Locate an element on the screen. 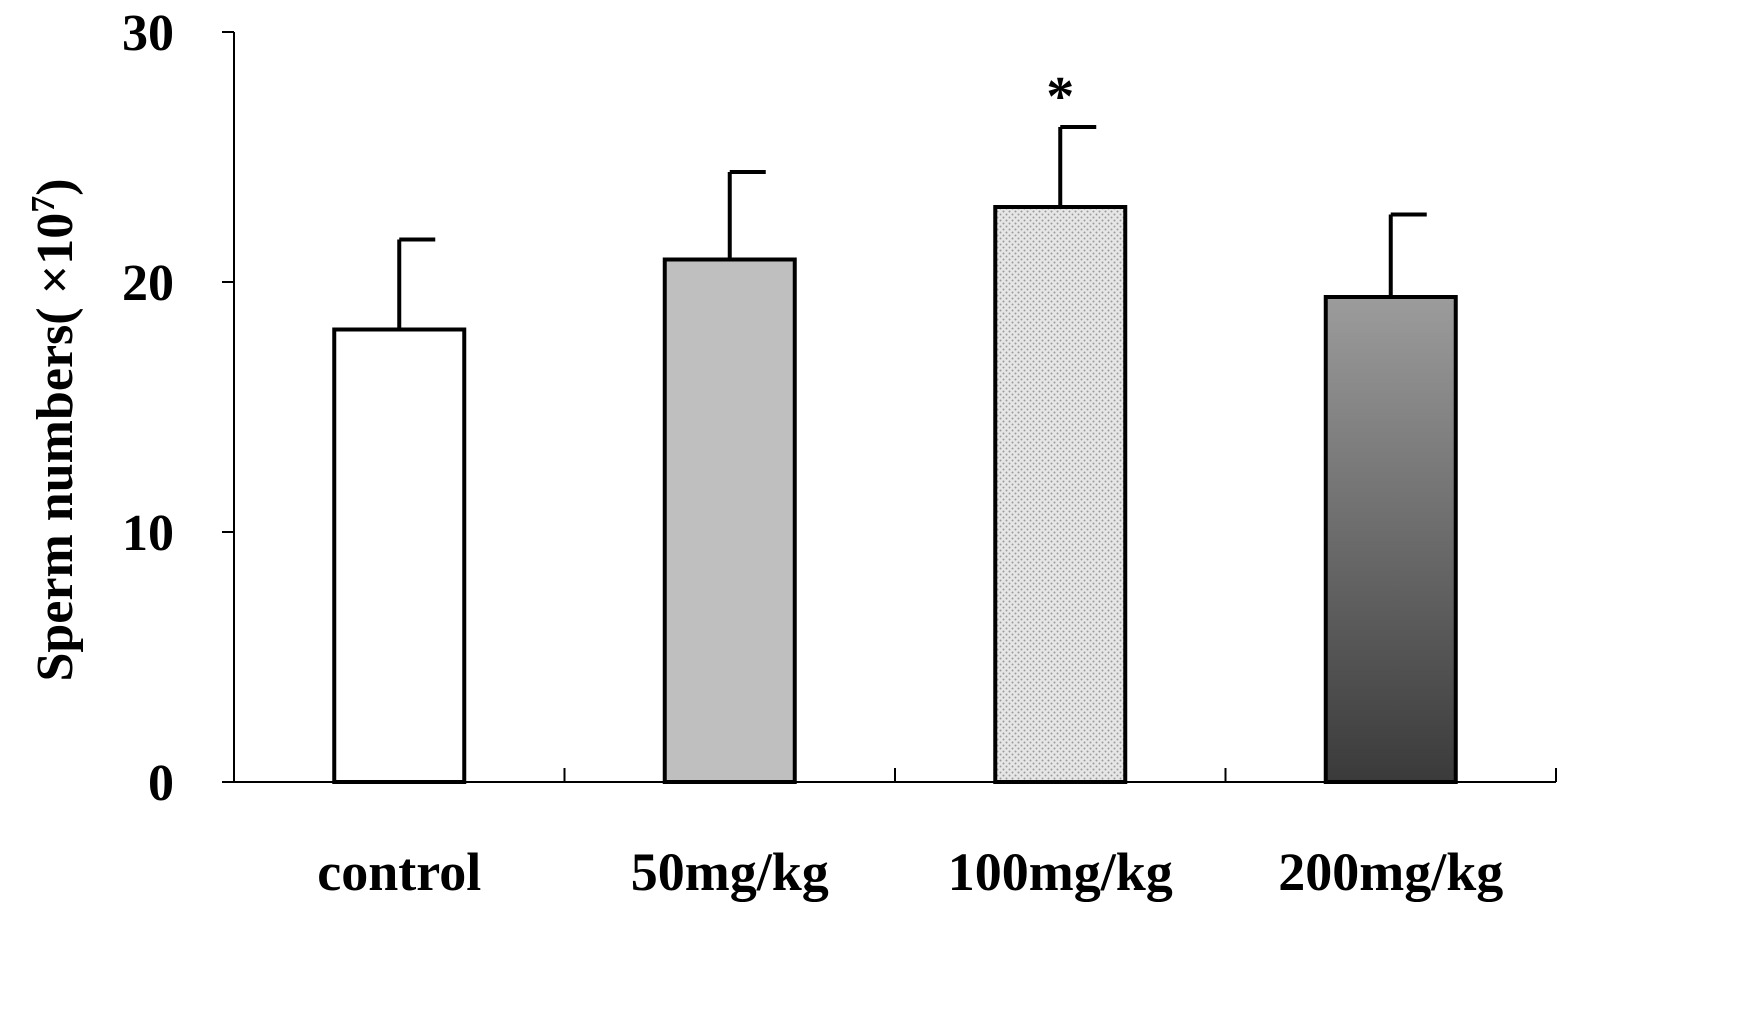  x-category-label: 200mg/kg is located at coordinates (1390, 872).